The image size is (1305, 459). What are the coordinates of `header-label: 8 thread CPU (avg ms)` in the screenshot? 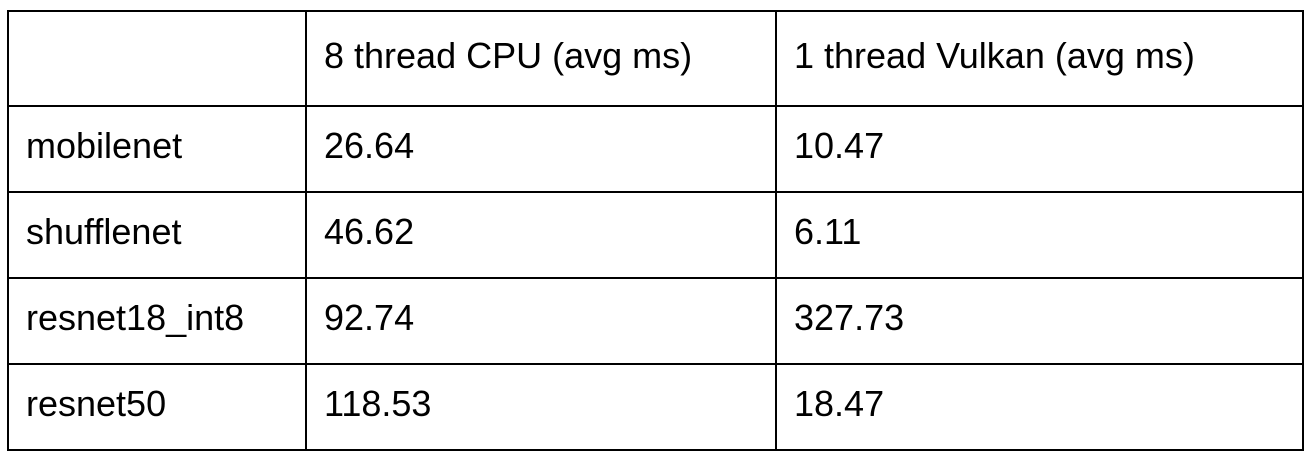 It's located at (508, 55).